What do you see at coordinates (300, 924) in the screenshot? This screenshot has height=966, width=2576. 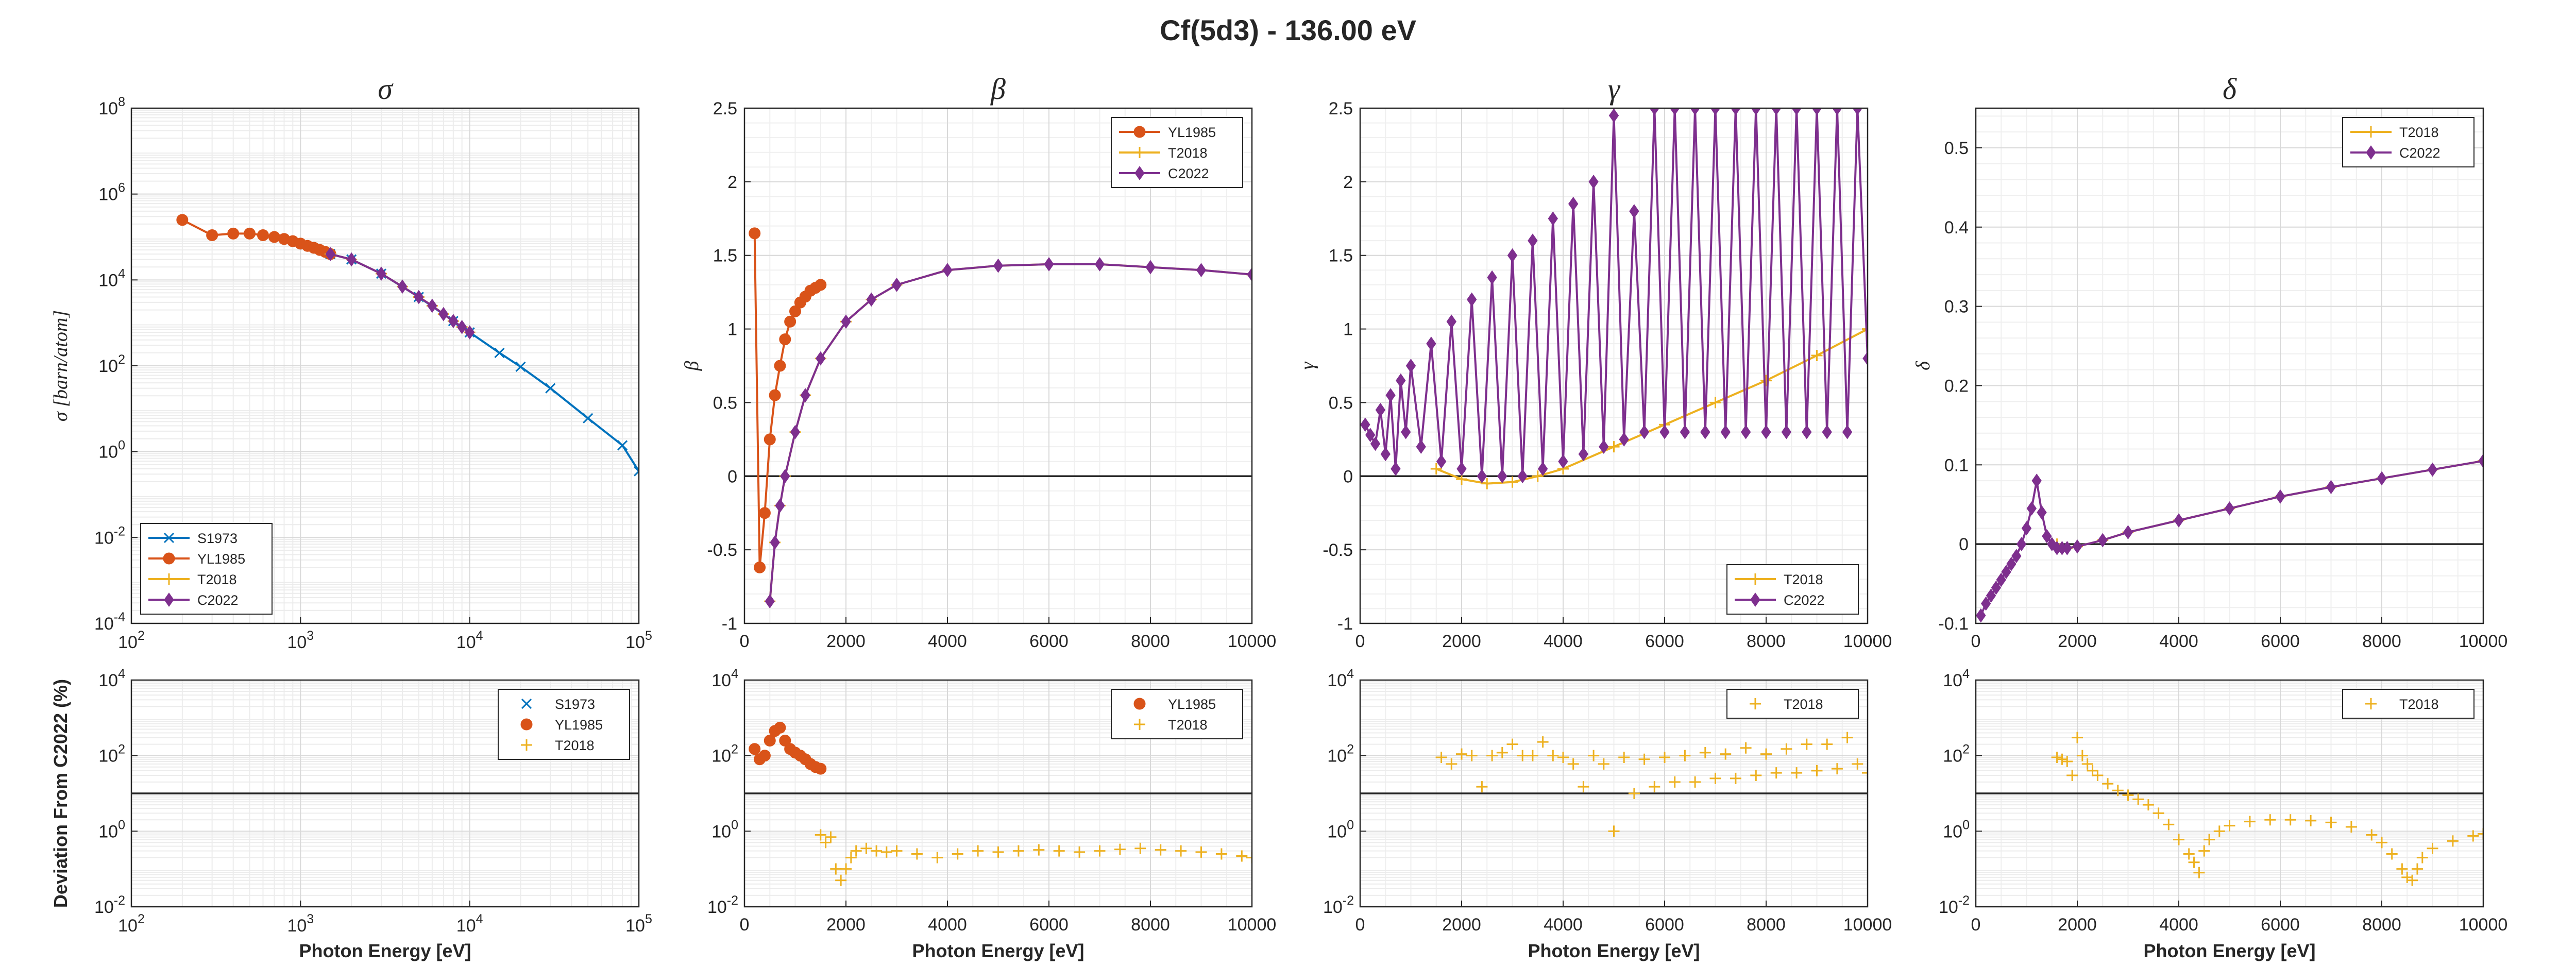 I see `x-tick-label: 103` at bounding box center [300, 924].